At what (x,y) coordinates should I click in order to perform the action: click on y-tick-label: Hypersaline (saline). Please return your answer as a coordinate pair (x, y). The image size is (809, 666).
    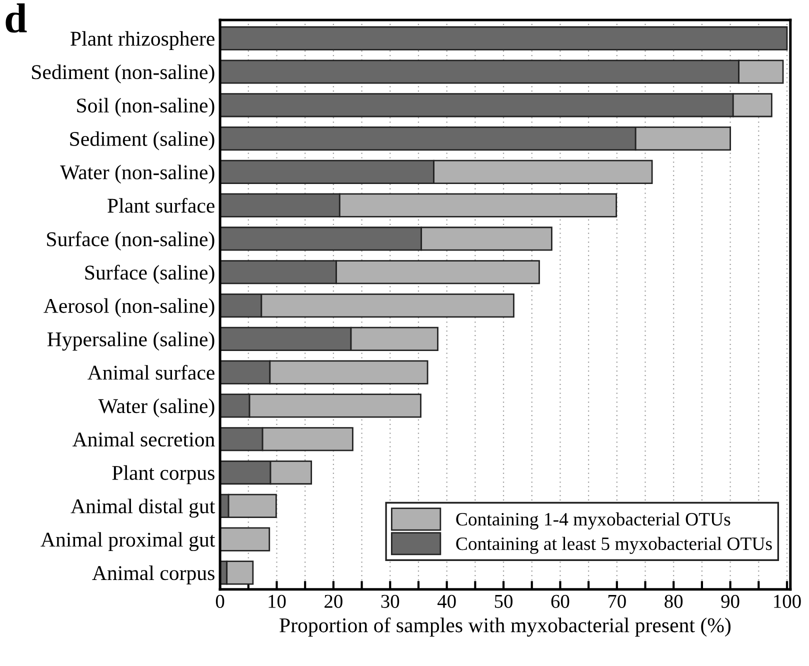
    Looking at the image, I should click on (130, 341).